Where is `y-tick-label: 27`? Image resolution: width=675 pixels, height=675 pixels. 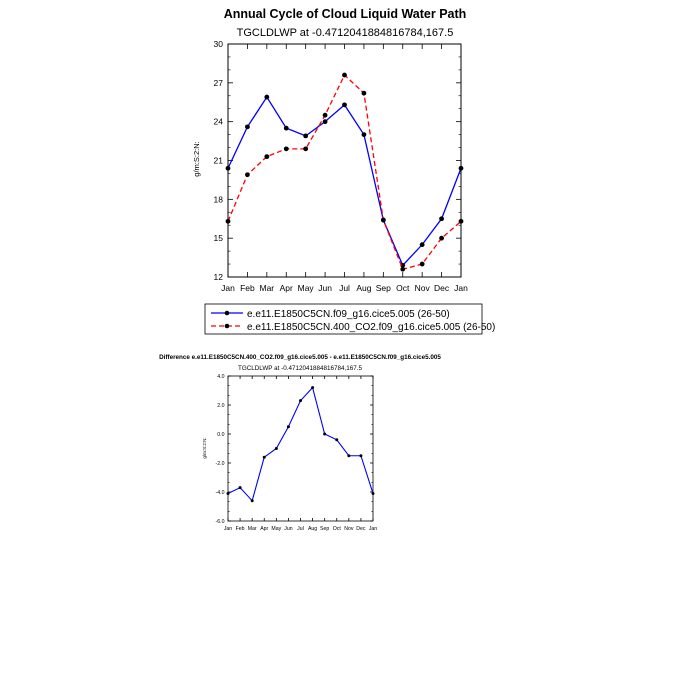 y-tick-label: 27 is located at coordinates (219, 83).